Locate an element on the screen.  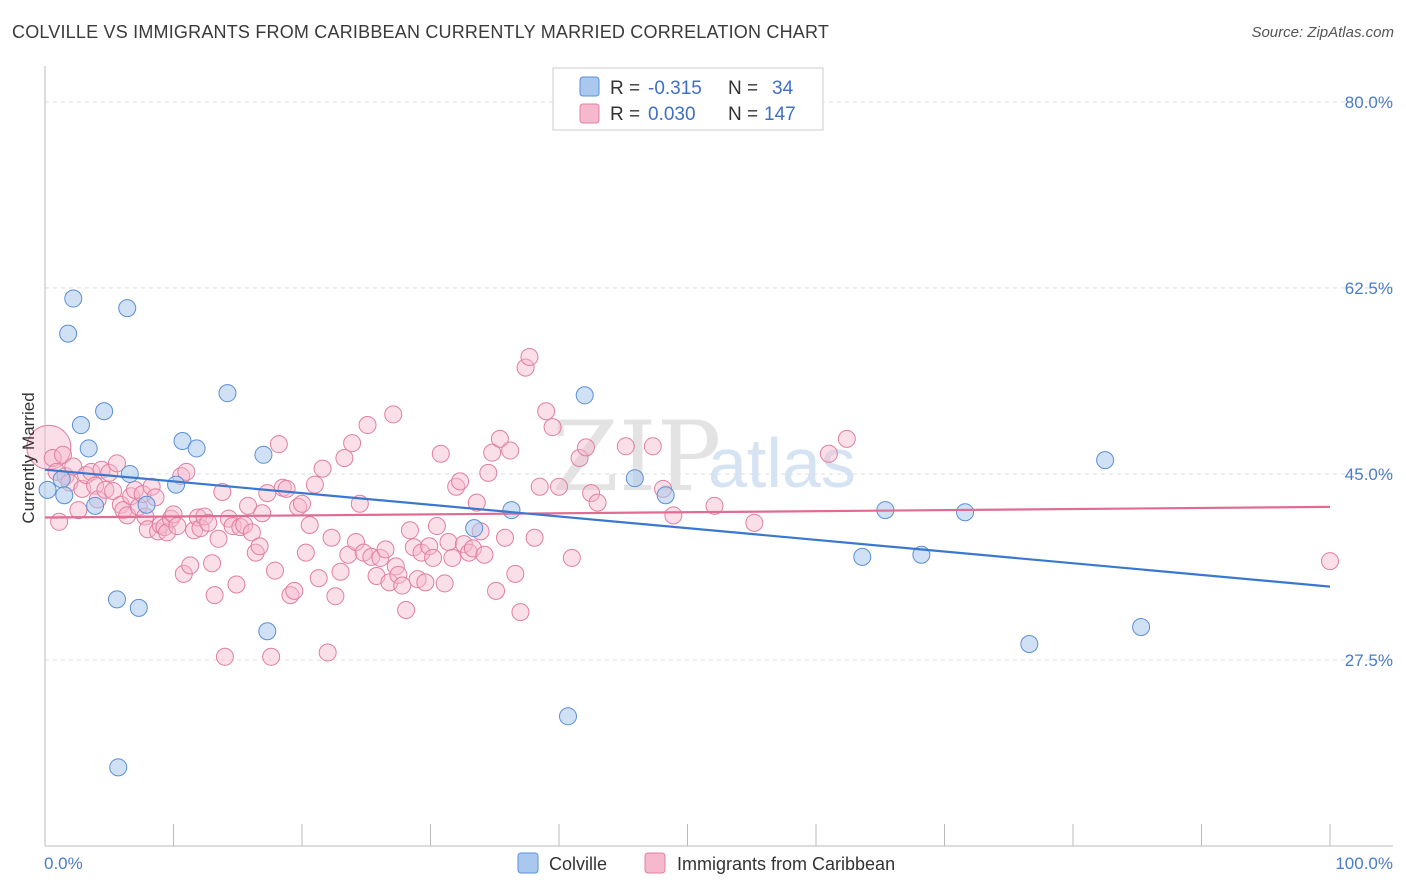
y-tick-label: 80.0% is located at coordinates (1369, 102).